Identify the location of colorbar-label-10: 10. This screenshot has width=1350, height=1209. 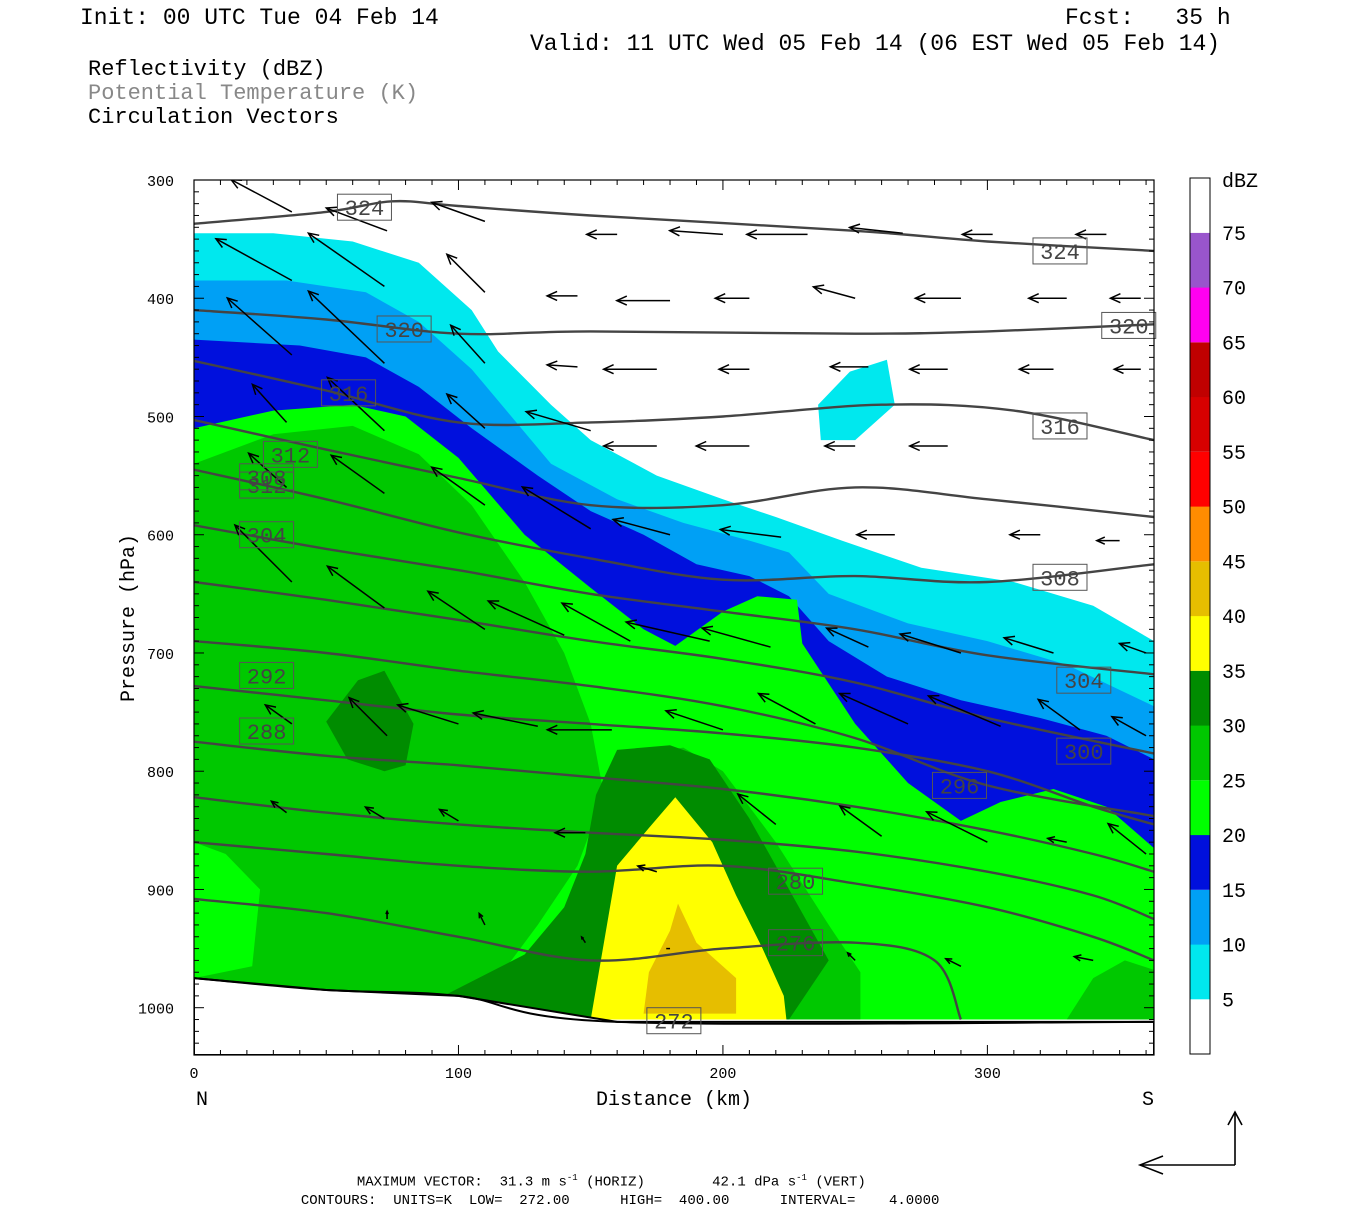
(1234, 947).